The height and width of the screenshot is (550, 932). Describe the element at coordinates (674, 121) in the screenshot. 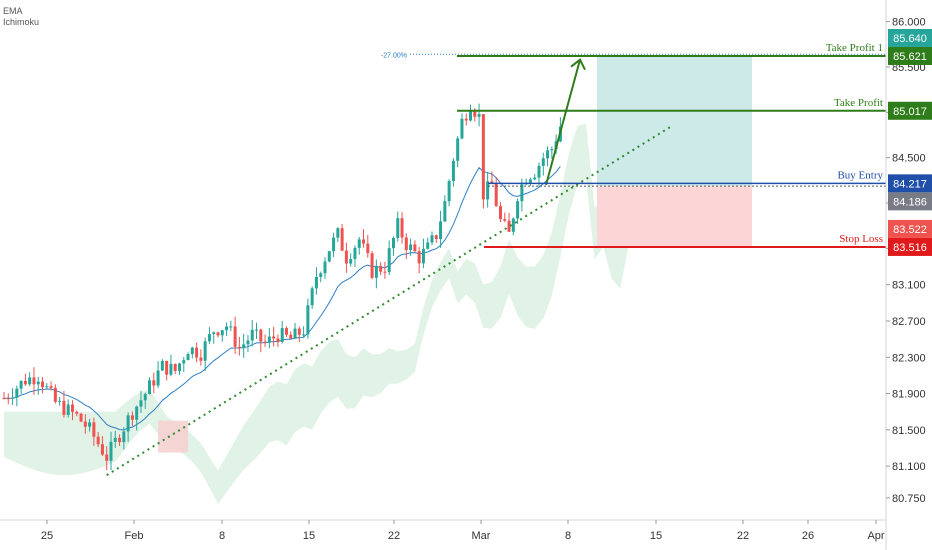

I see `profit-zone` at that location.